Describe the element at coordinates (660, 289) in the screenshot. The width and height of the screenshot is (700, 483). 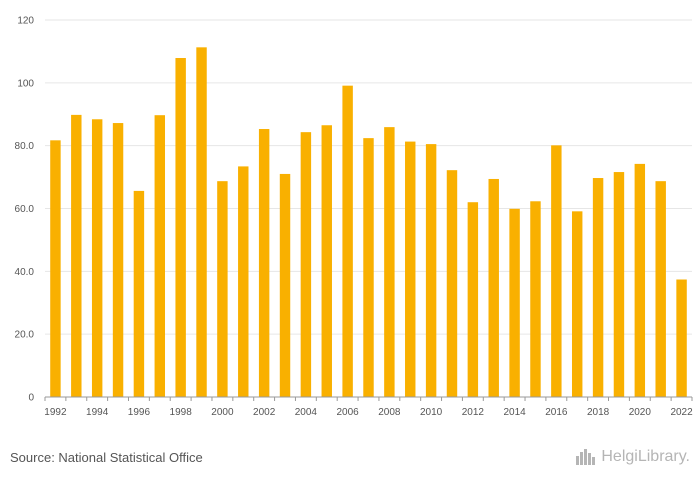
I see `bar-2021` at that location.